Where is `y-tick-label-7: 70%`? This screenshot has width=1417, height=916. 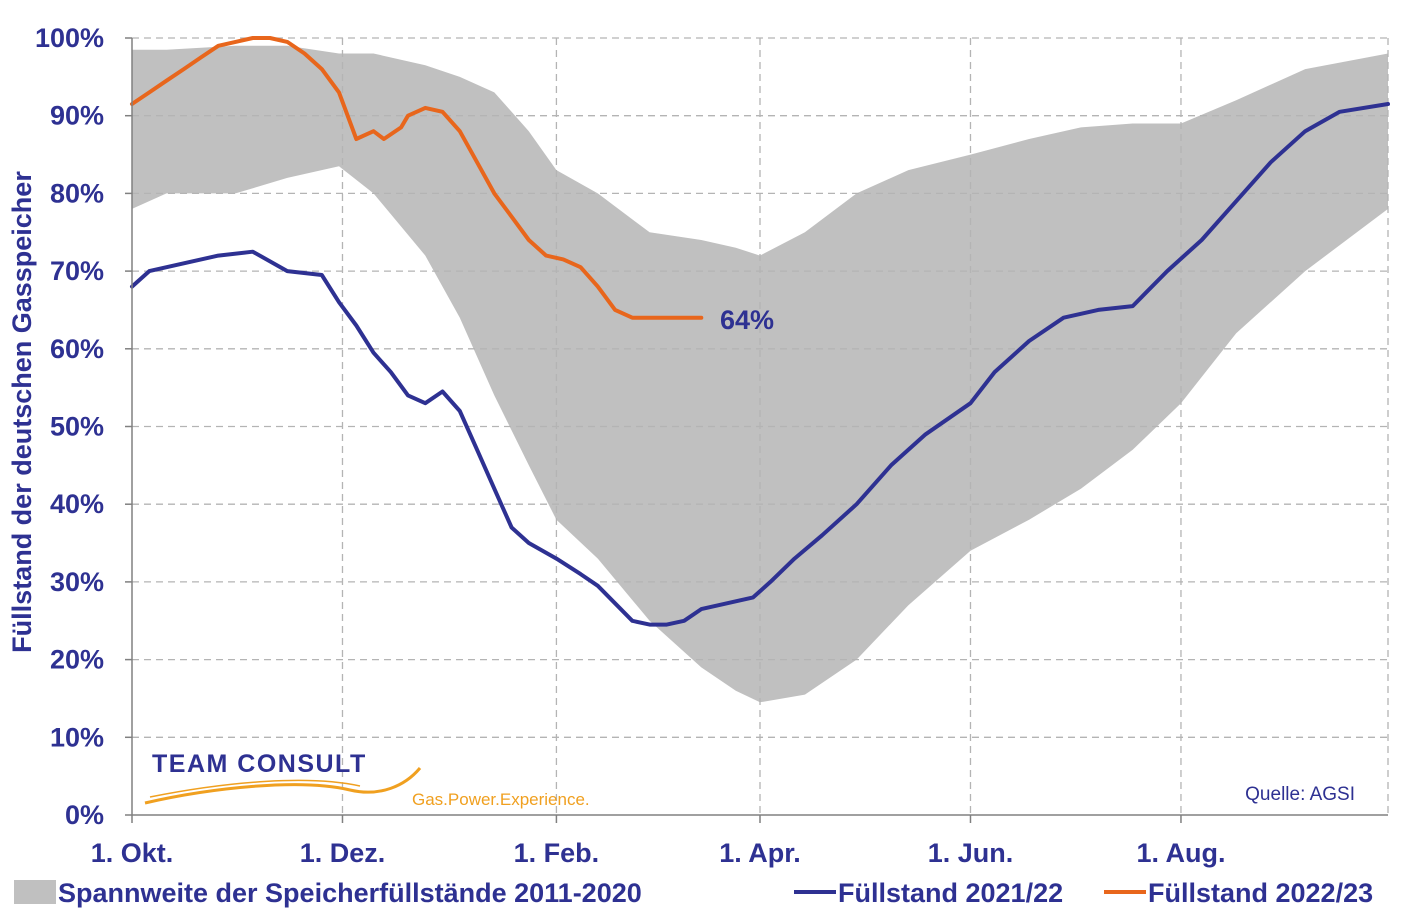
y-tick-label-7: 70% is located at coordinates (77, 271).